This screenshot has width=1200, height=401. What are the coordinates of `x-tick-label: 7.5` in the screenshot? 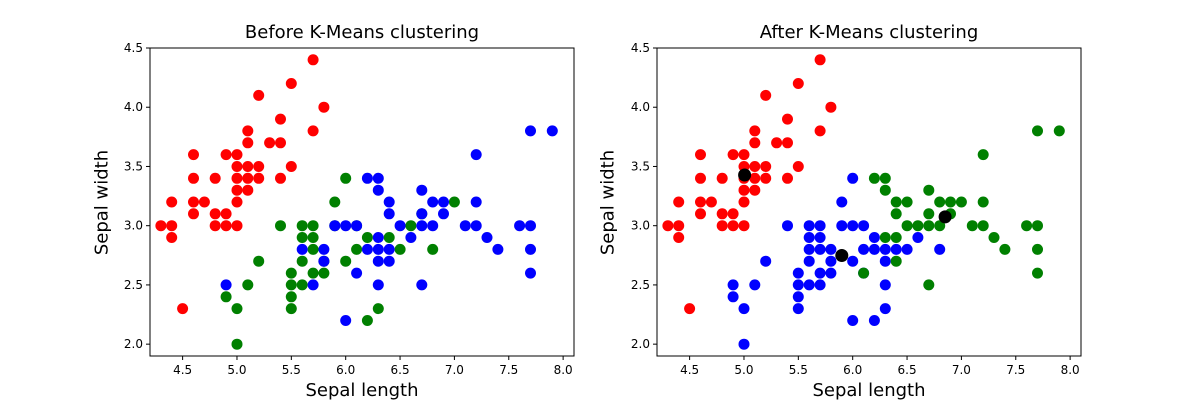 It's located at (1015, 370).